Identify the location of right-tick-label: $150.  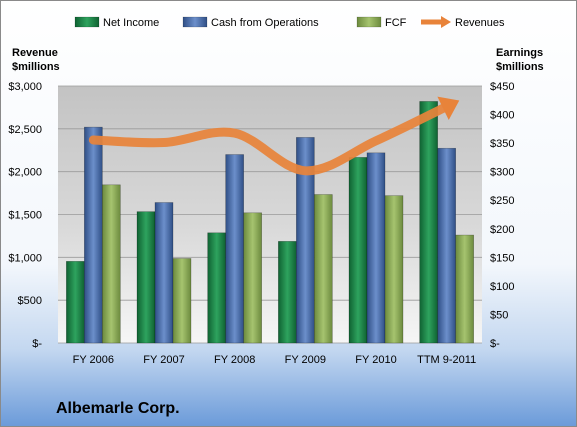
(502, 258).